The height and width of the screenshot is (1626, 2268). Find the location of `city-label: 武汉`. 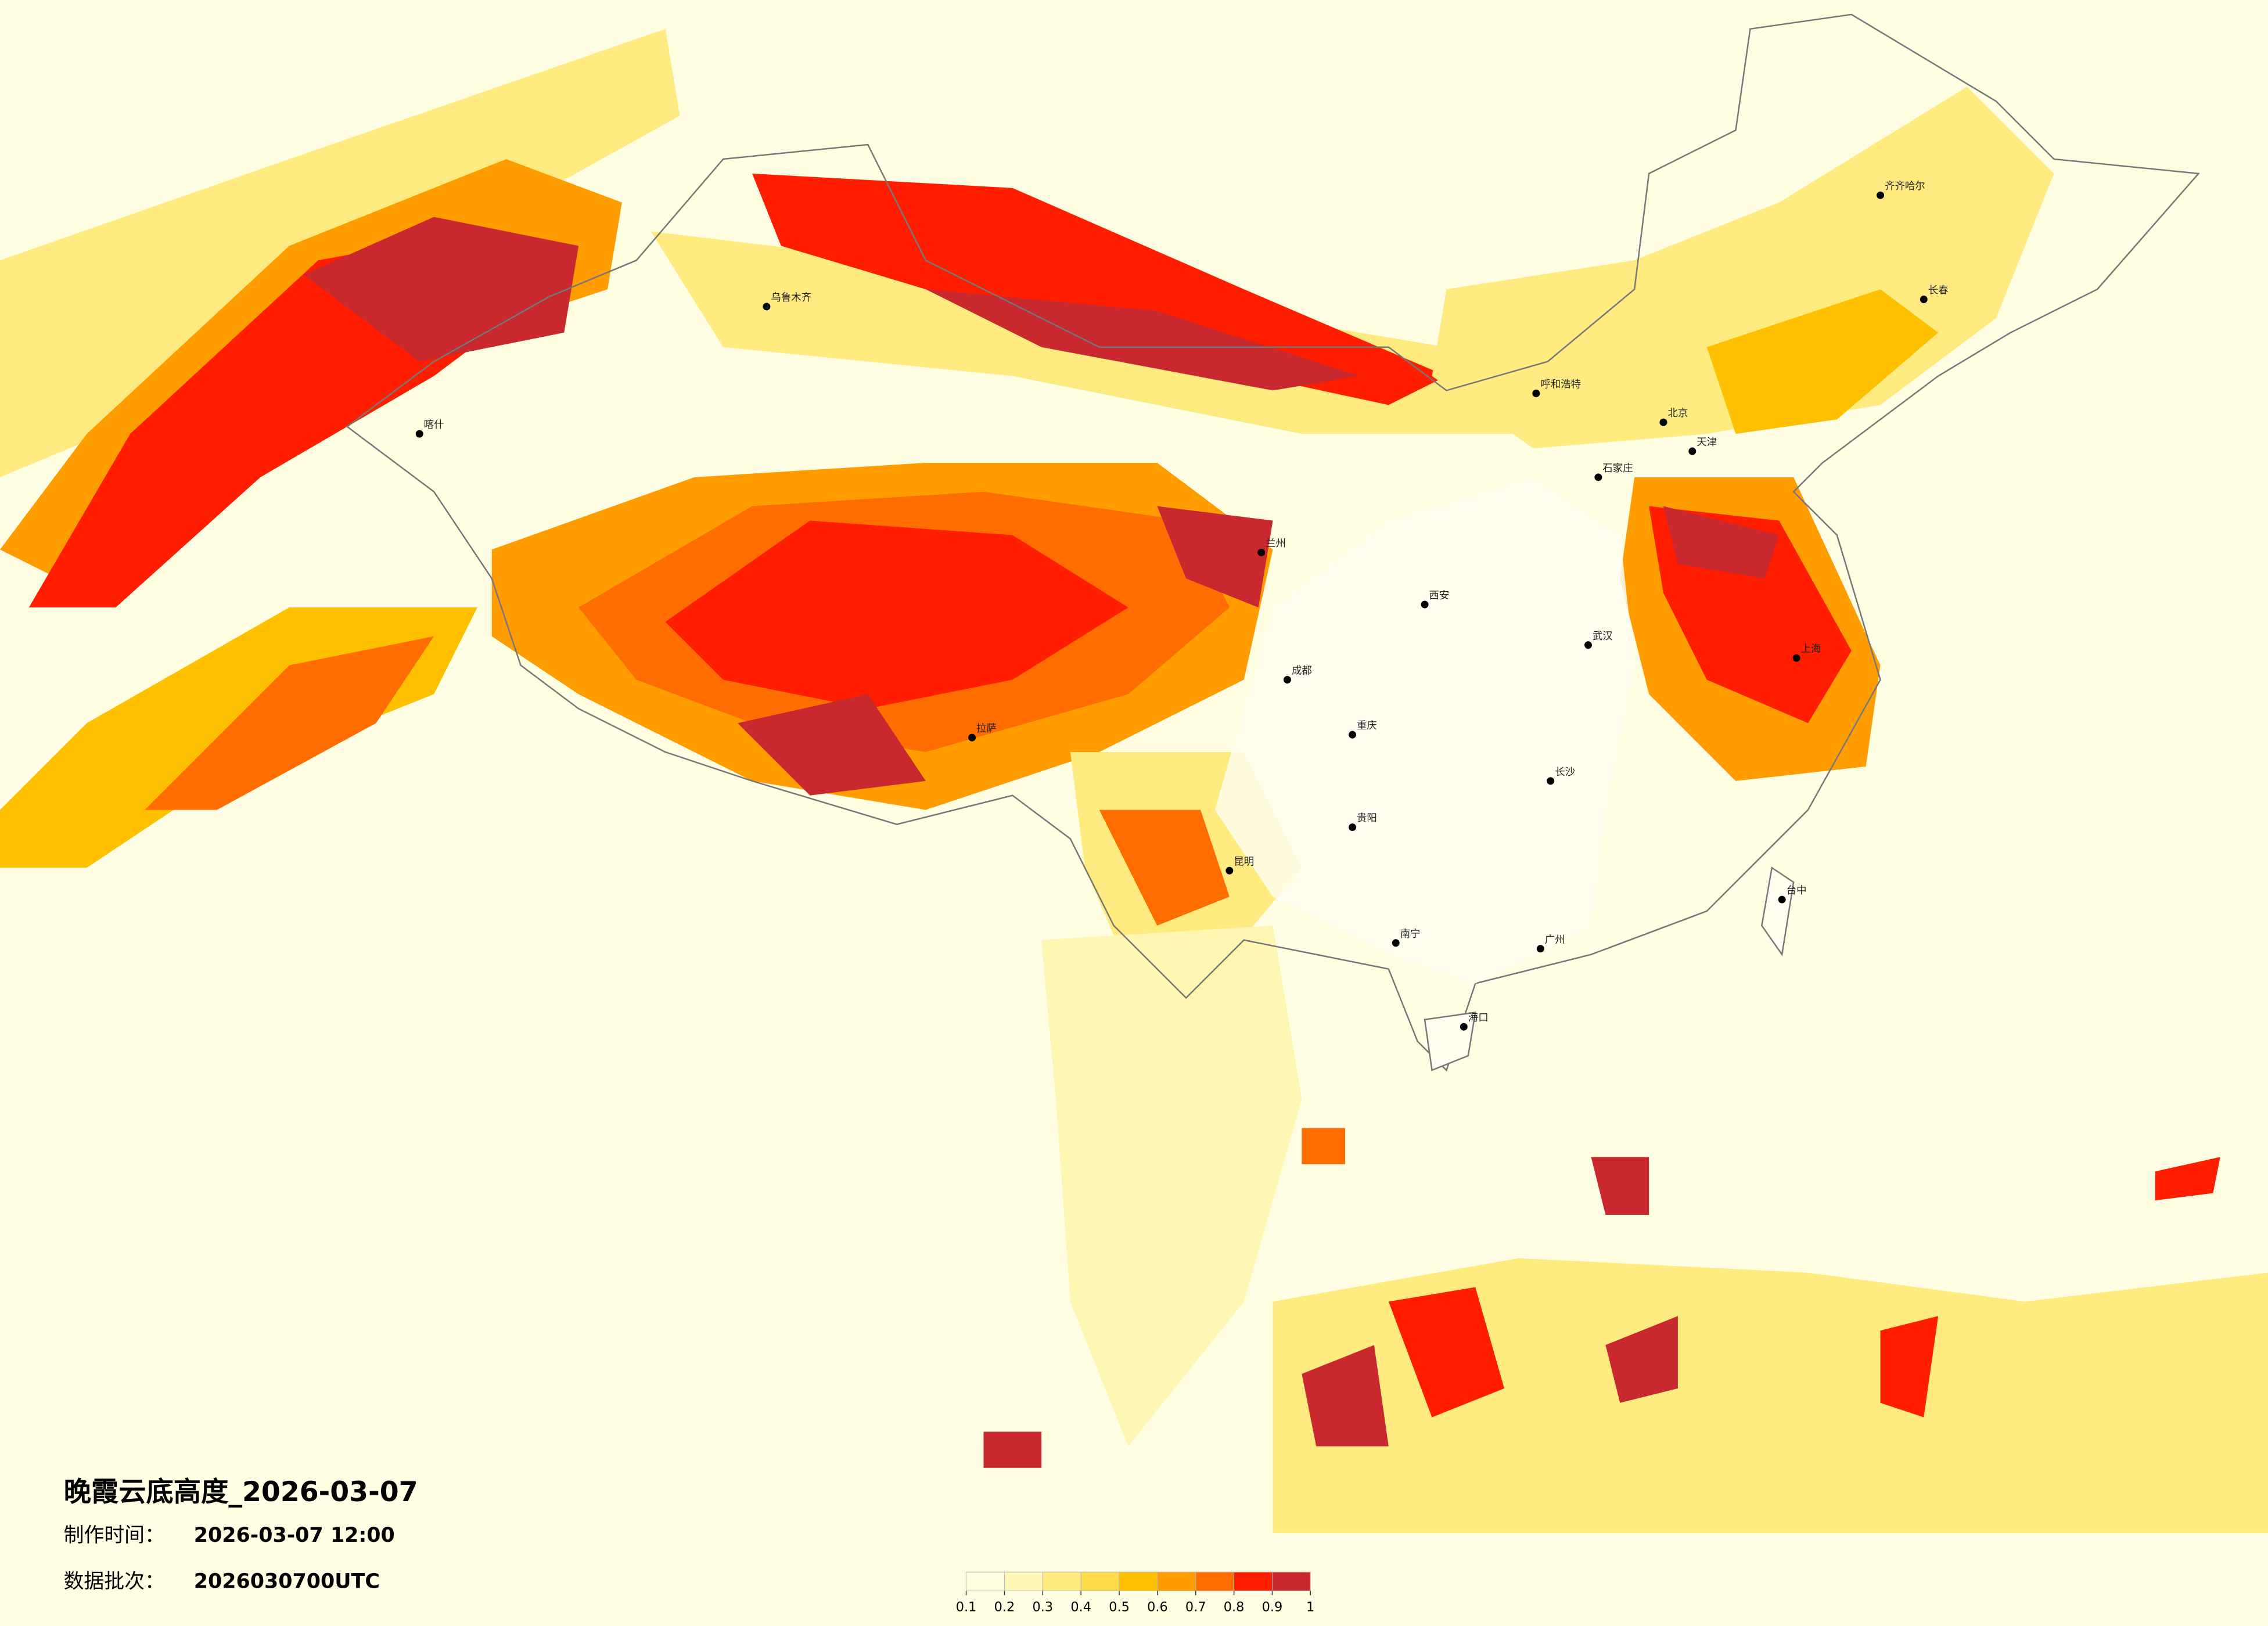

city-label: 武汉 is located at coordinates (1603, 636).